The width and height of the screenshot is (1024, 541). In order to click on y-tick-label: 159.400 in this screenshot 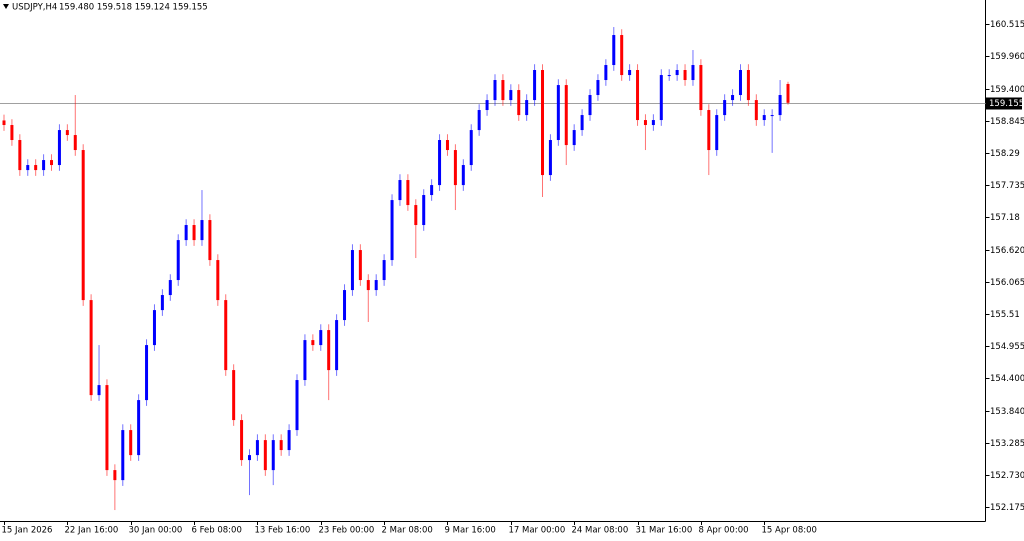, I will do `click(1007, 90)`.